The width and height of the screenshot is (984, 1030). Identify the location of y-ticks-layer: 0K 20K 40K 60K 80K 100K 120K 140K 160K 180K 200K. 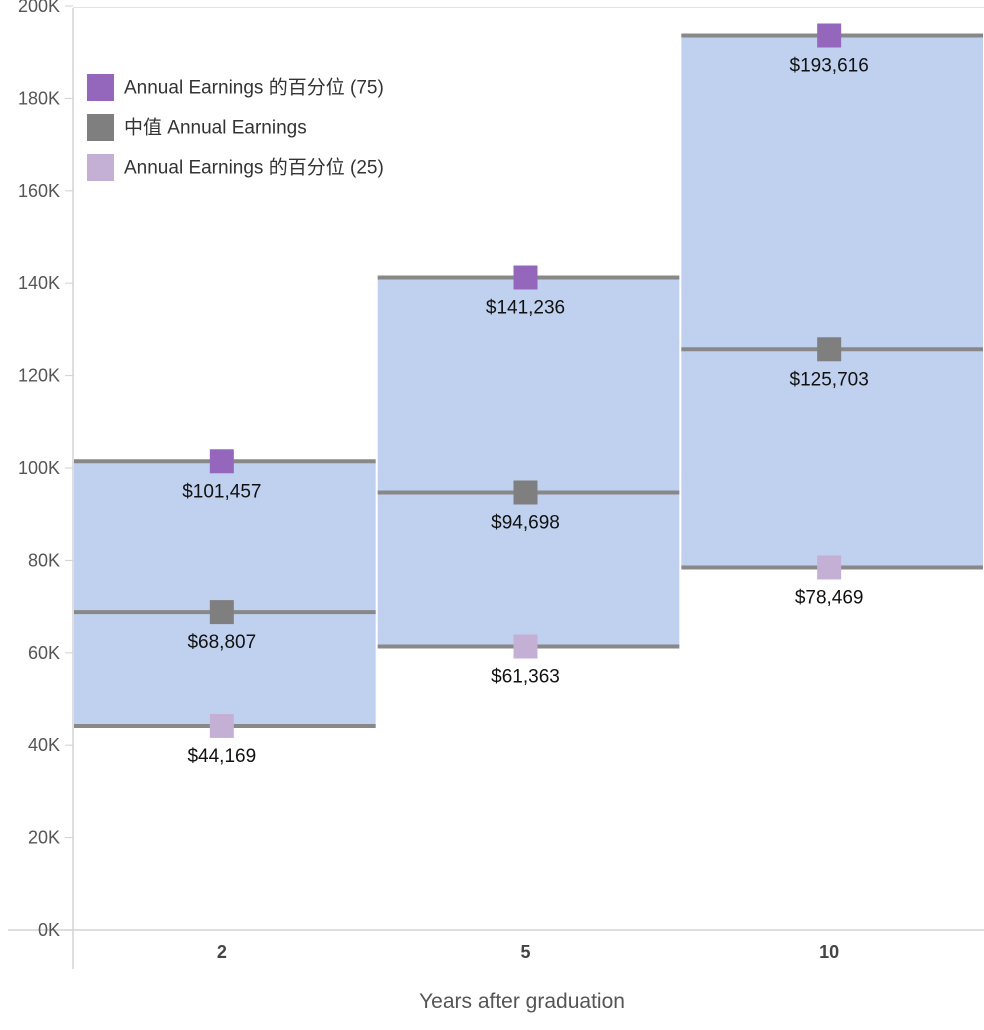
(45, 470).